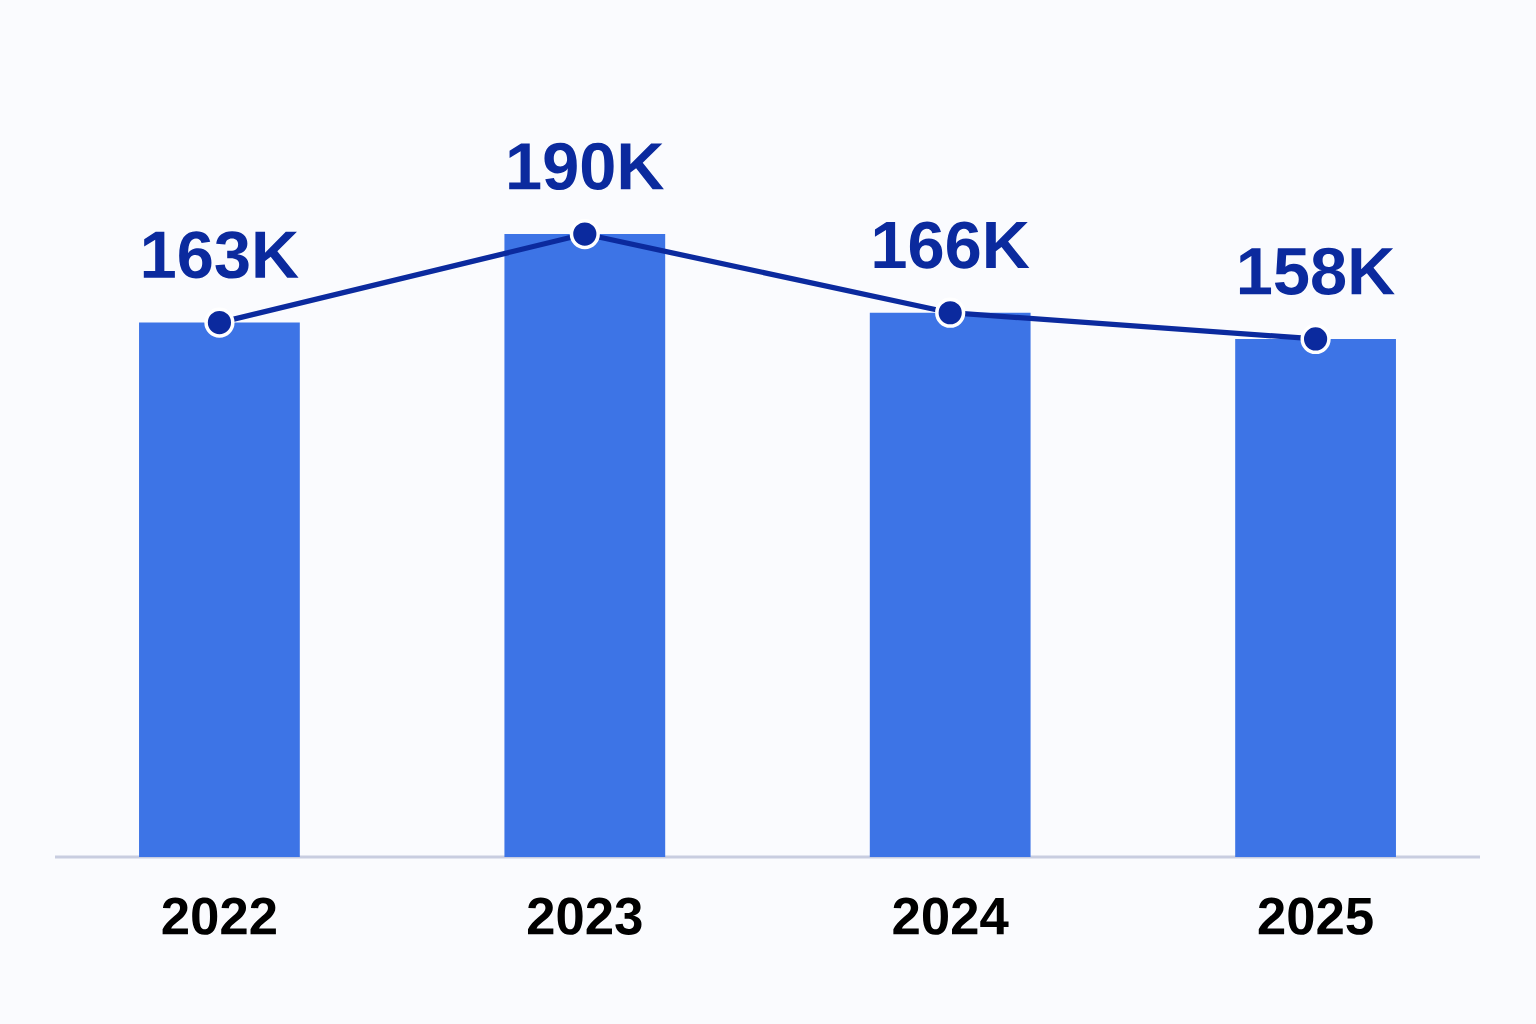 The image size is (1536, 1024). I want to click on x-tick-label: 2025, so click(1315, 916).